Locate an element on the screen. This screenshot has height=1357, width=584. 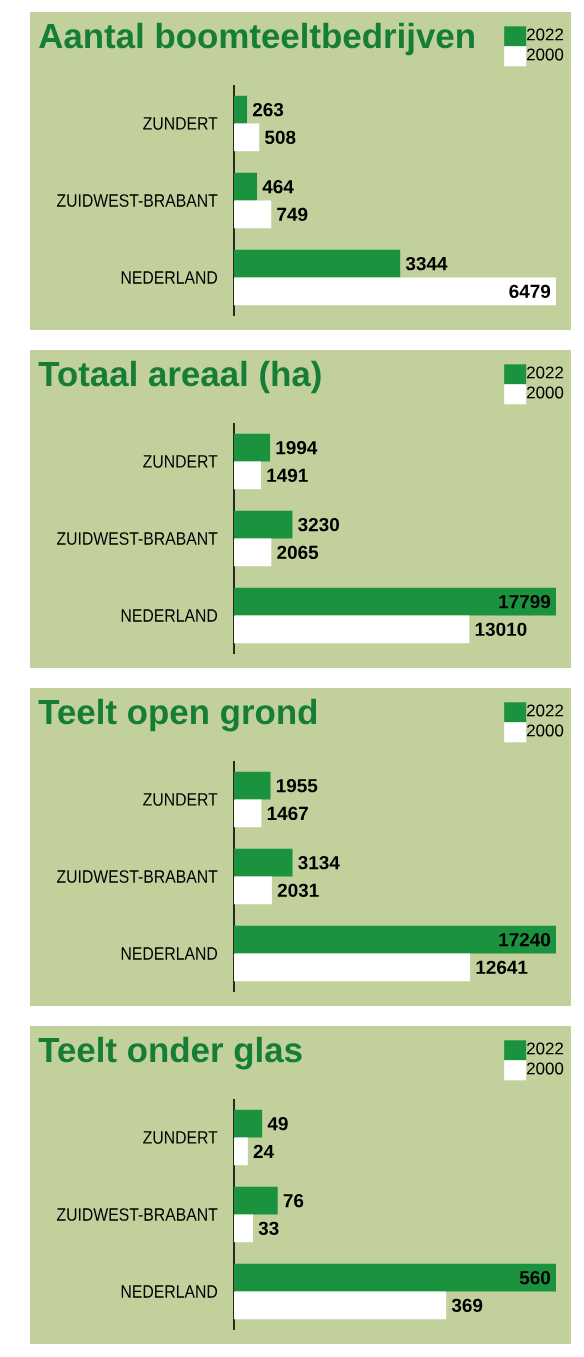
data-label: 3230 is located at coordinates (318, 524).